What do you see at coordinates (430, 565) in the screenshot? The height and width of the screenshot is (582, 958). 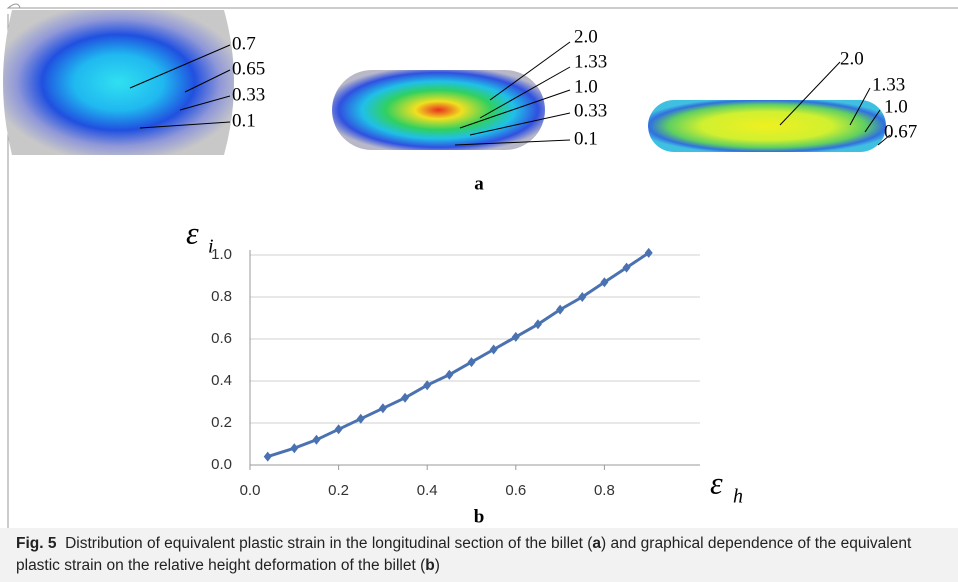 I see `caption-ref: b` at bounding box center [430, 565].